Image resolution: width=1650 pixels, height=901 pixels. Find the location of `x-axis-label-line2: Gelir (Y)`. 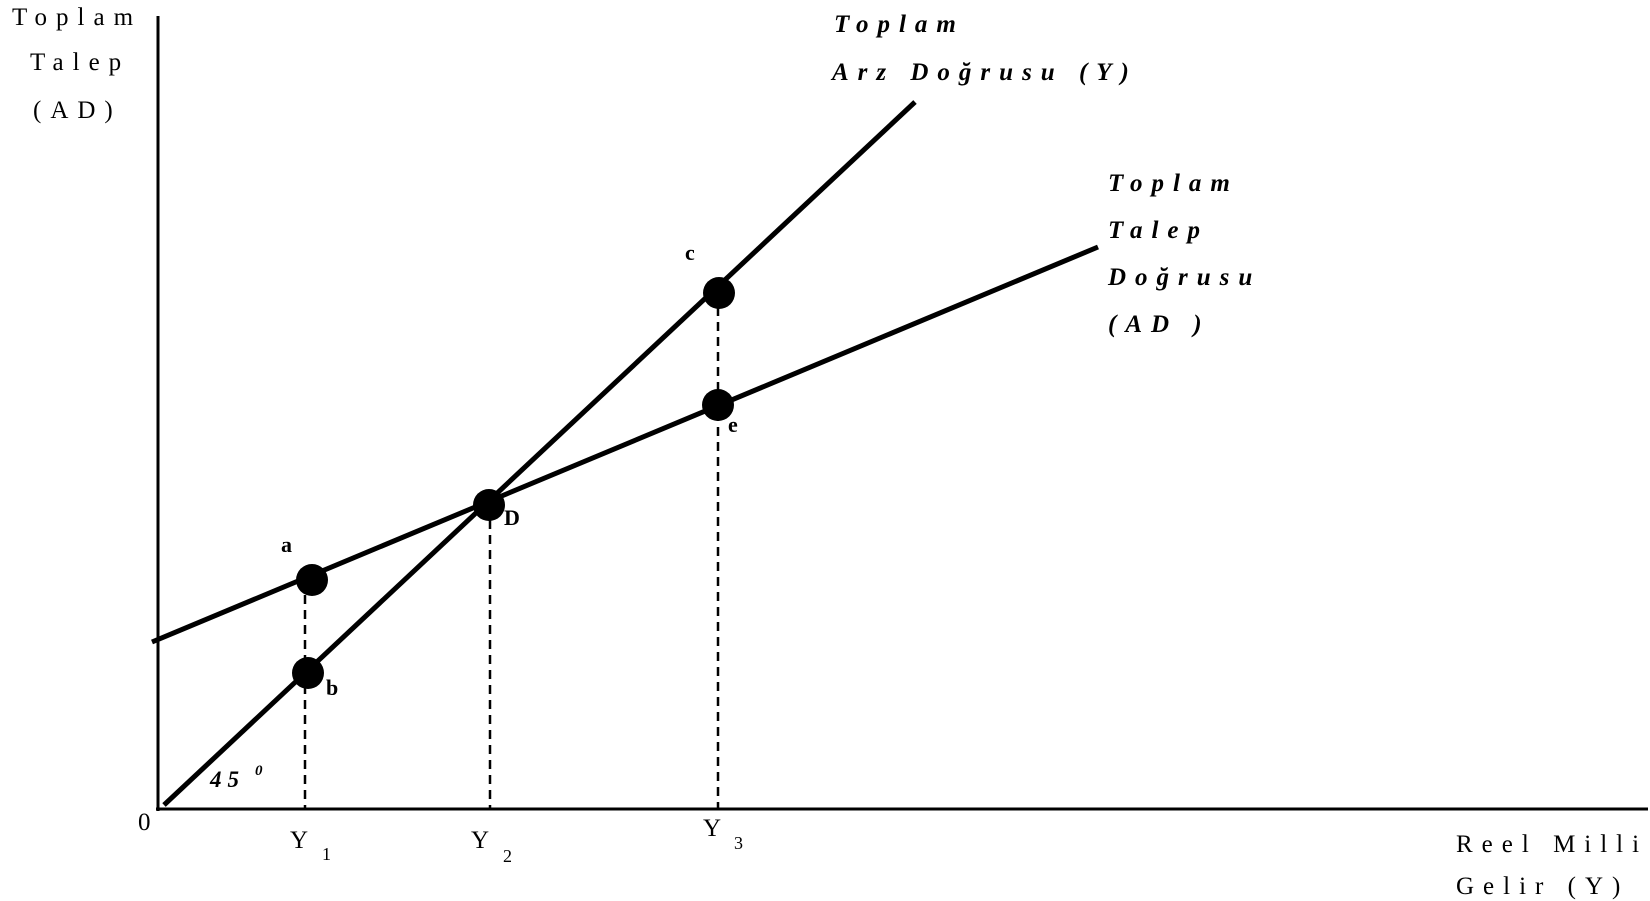

x-axis-label-line2: Gelir (Y) is located at coordinates (1542, 886).